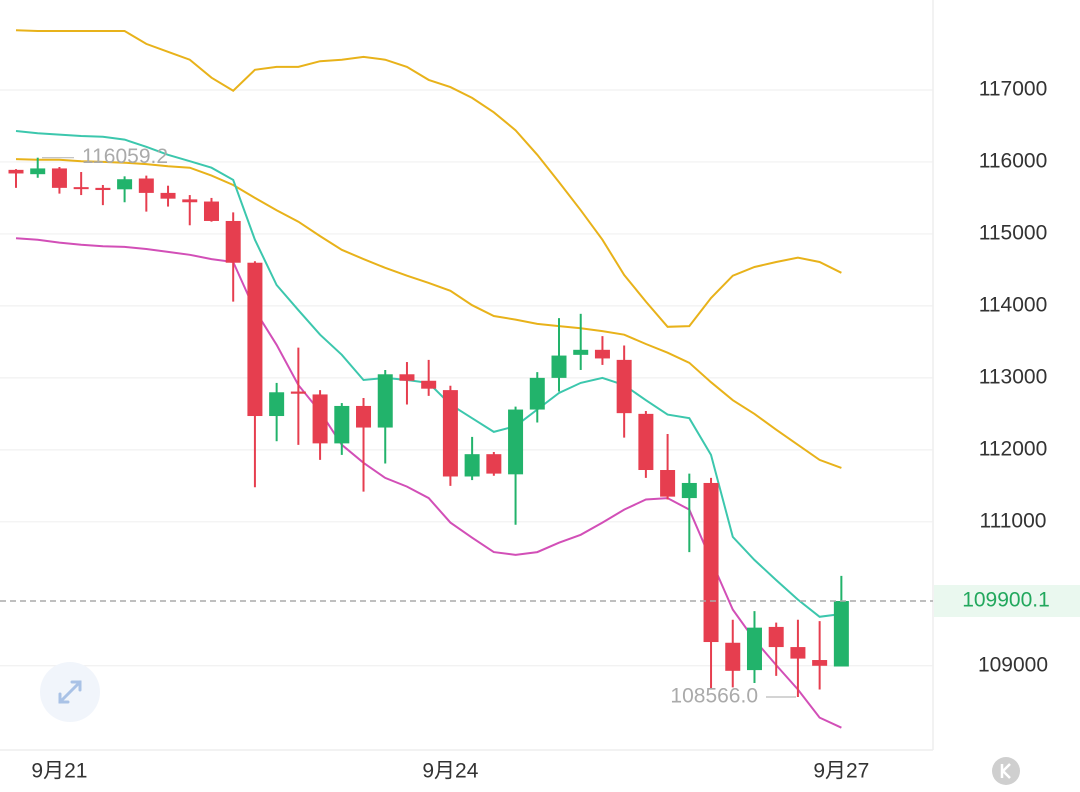  What do you see at coordinates (714, 696) in the screenshot?
I see `low-label: 108566.0` at bounding box center [714, 696].